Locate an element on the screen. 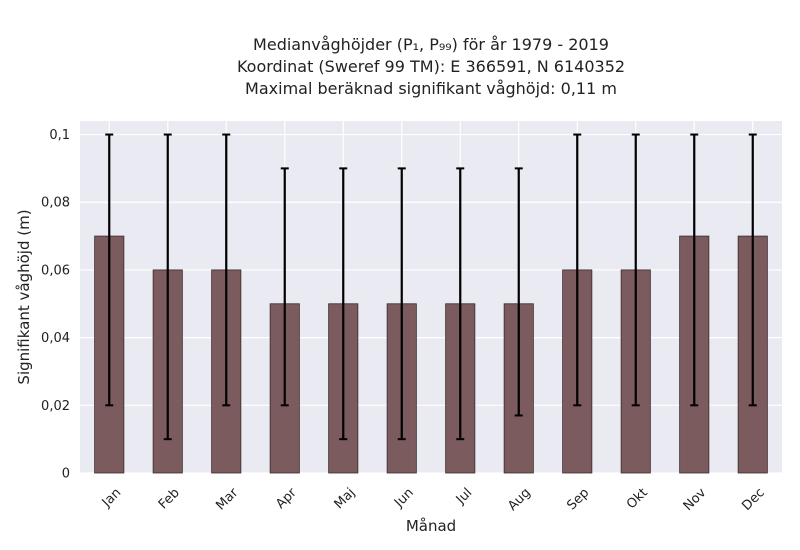 Image resolution: width=800 pixels, height=550 pixels. x-tick-label-dec: Dec is located at coordinates (753, 499).